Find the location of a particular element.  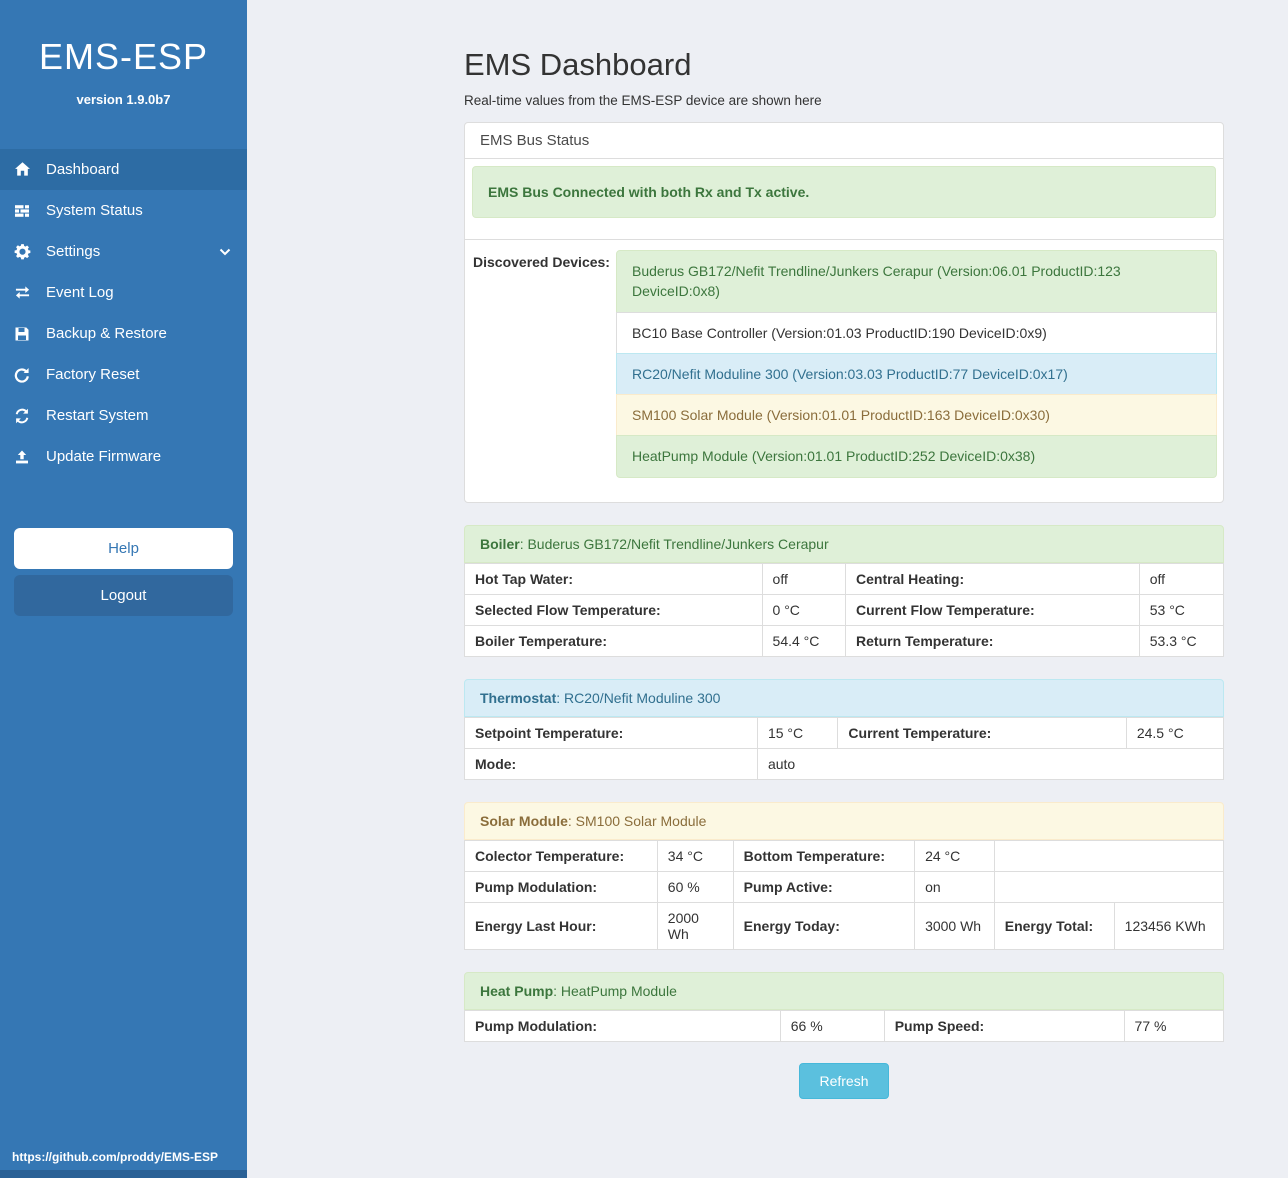

rotate-icon is located at coordinates (22, 375).